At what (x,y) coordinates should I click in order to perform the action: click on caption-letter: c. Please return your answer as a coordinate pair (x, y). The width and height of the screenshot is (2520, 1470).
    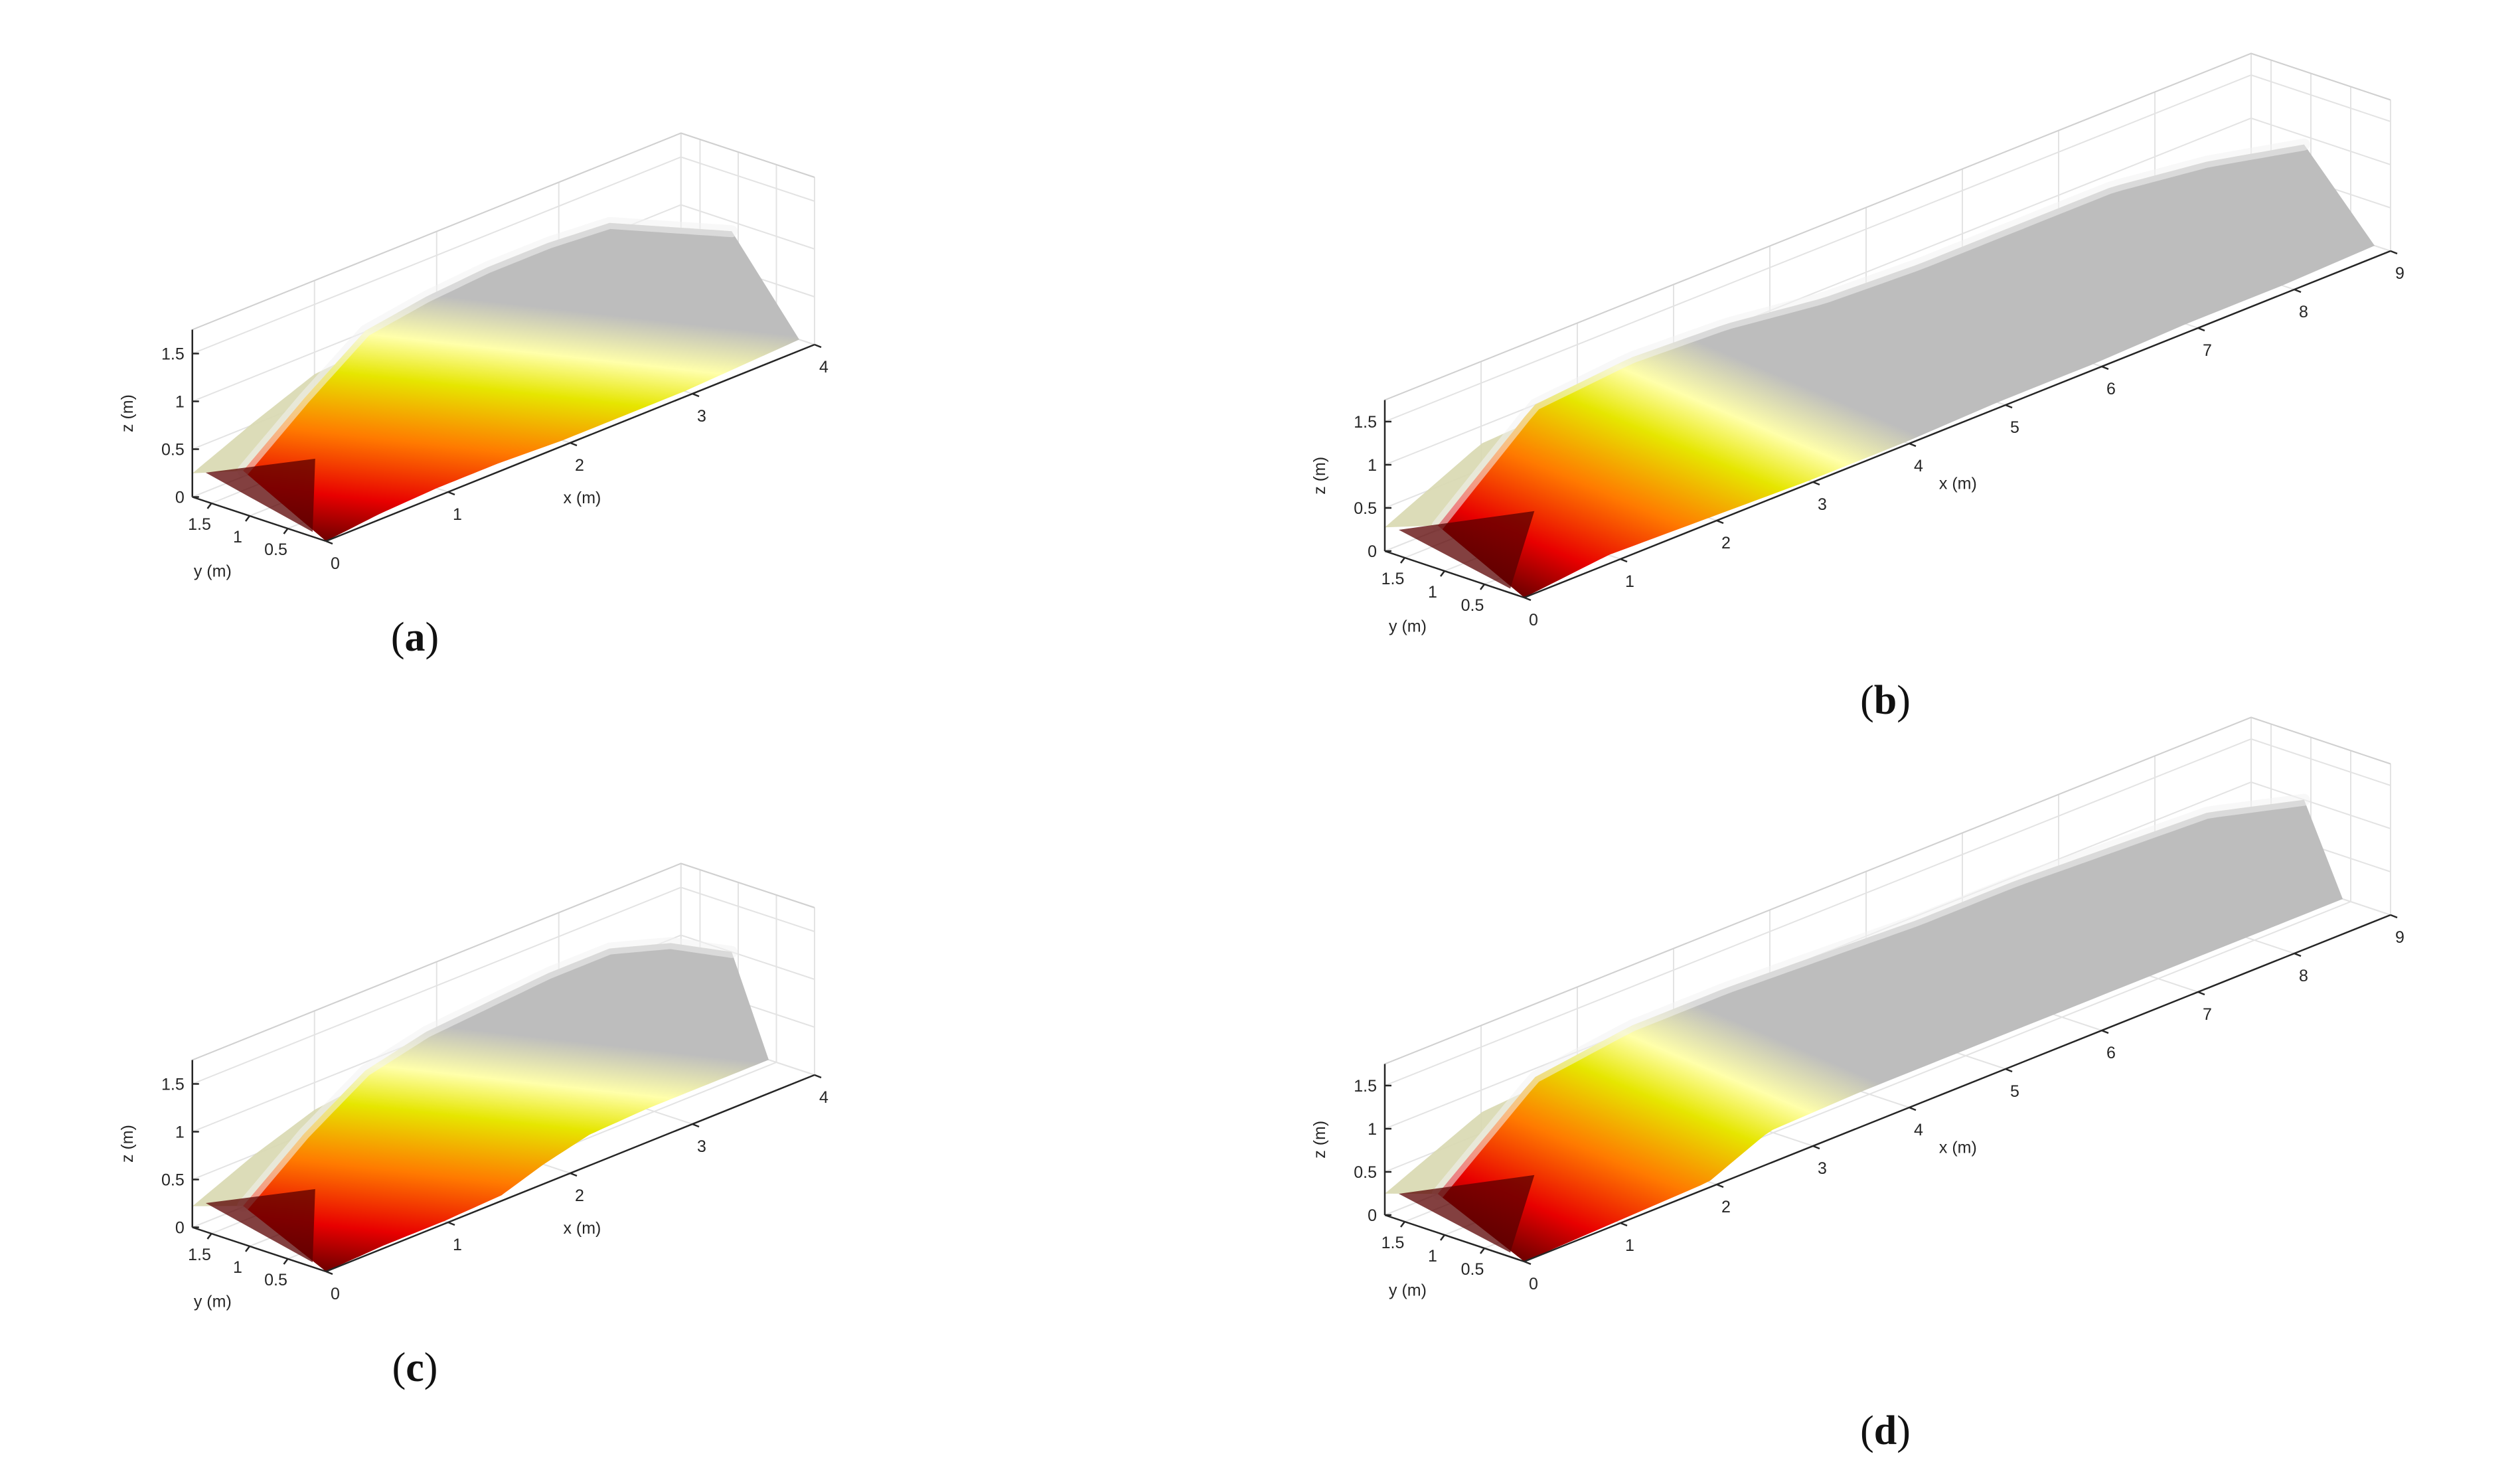
    Looking at the image, I should click on (415, 1367).